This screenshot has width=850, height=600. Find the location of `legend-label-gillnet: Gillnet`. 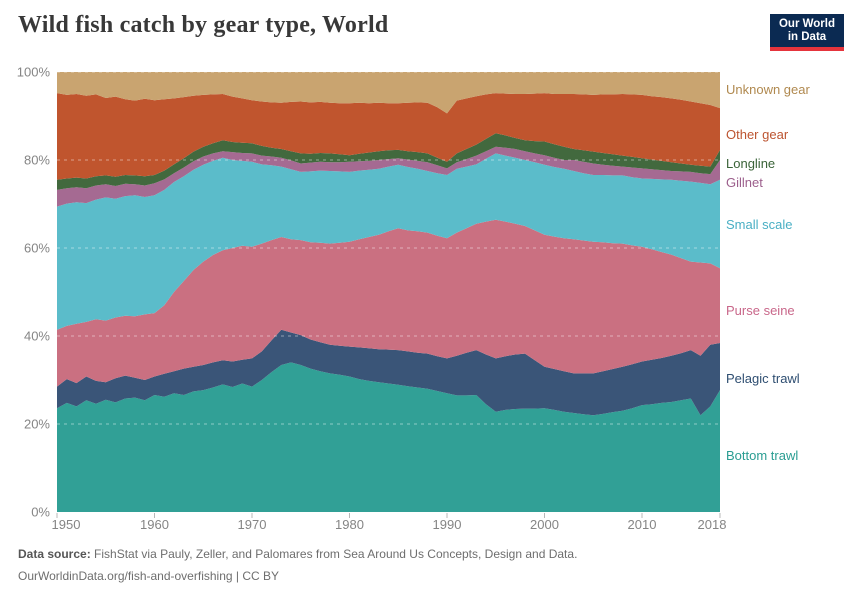

legend-label-gillnet: Gillnet is located at coordinates (744, 182).